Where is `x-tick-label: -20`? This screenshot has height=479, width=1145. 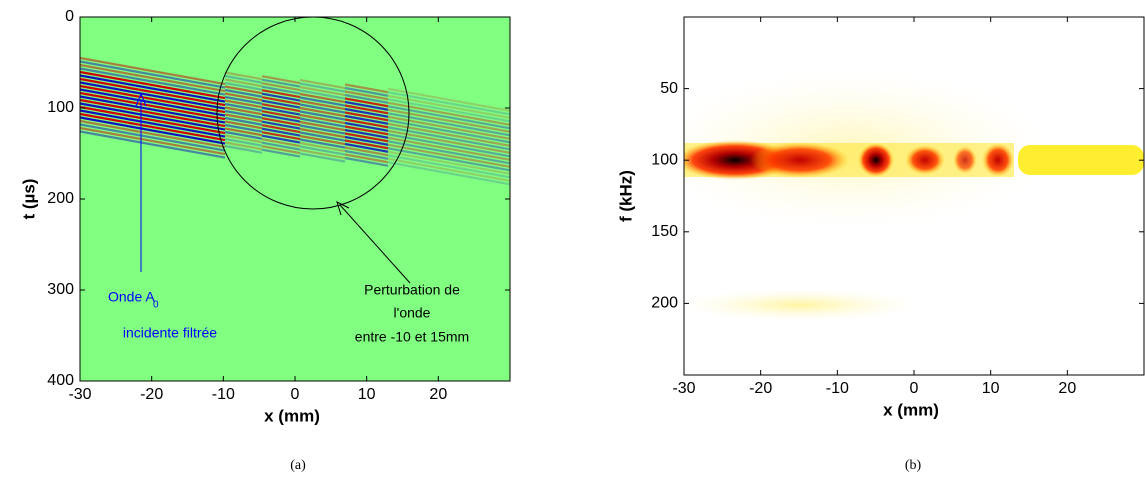 x-tick-label: -20 is located at coordinates (760, 388).